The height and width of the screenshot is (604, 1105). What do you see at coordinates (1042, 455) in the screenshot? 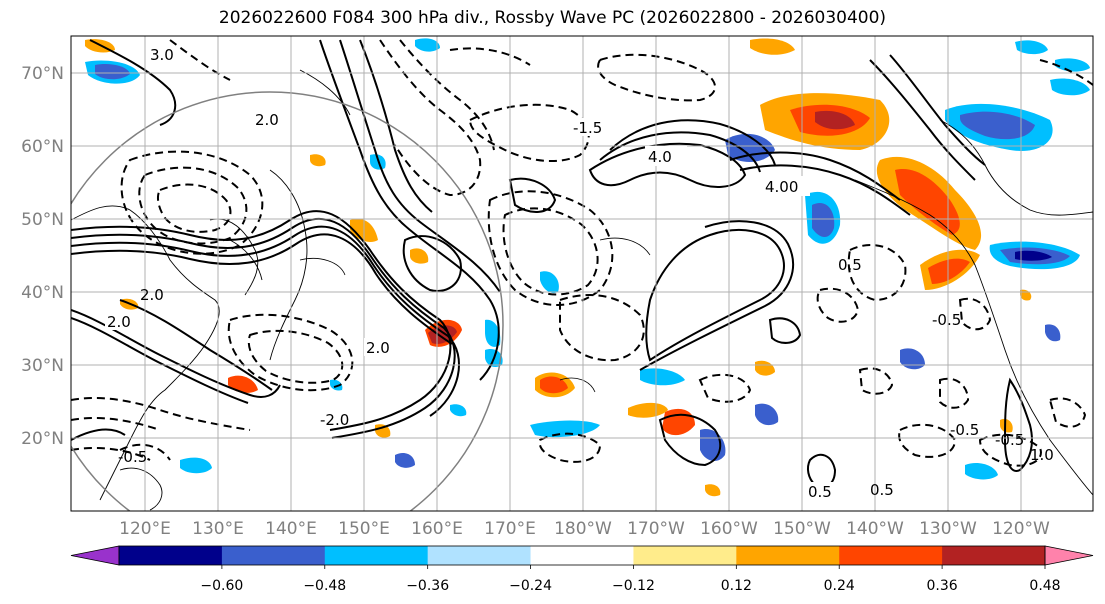
I see `contour-label: 1.0` at bounding box center [1042, 455].